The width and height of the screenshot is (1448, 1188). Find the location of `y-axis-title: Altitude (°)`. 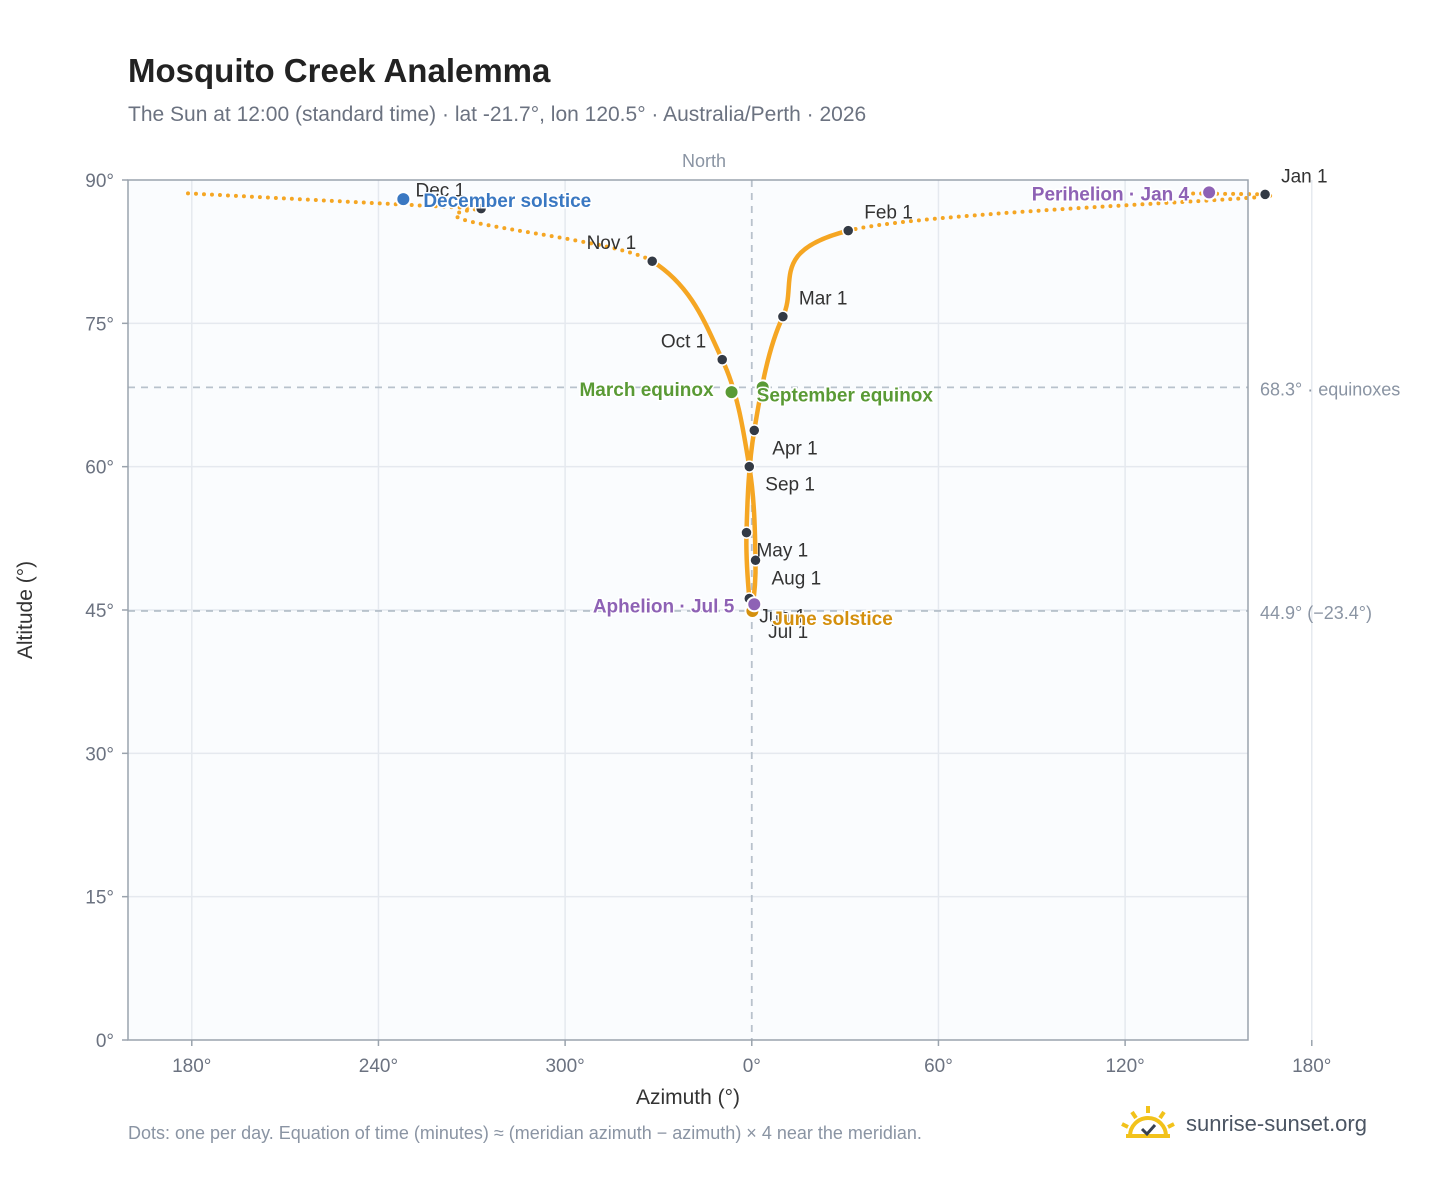

y-axis-title: Altitude (°) is located at coordinates (25, 610).